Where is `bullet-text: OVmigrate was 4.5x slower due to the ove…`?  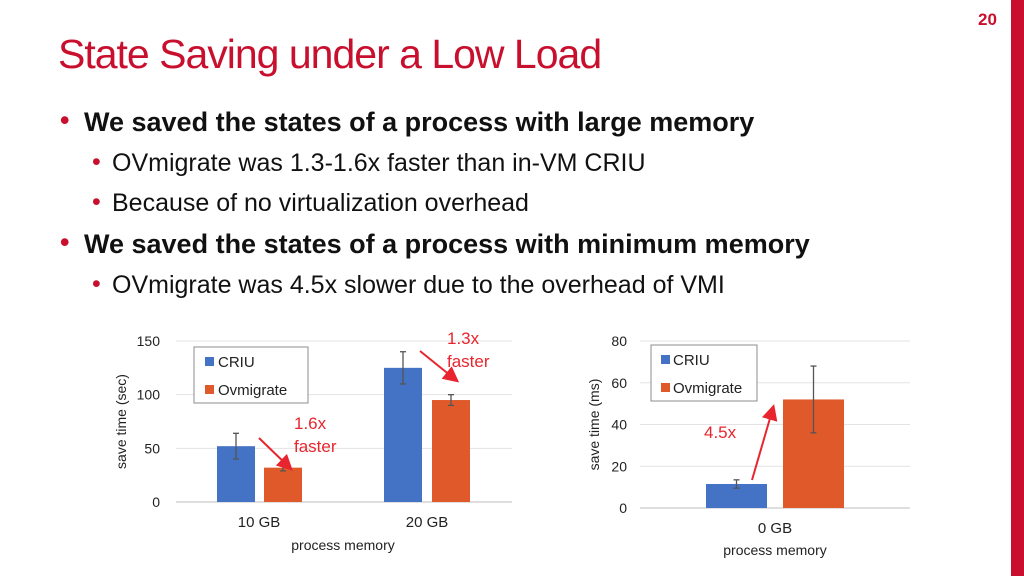 bullet-text: OVmigrate was 4.5x slower due to the ove… is located at coordinates (418, 285).